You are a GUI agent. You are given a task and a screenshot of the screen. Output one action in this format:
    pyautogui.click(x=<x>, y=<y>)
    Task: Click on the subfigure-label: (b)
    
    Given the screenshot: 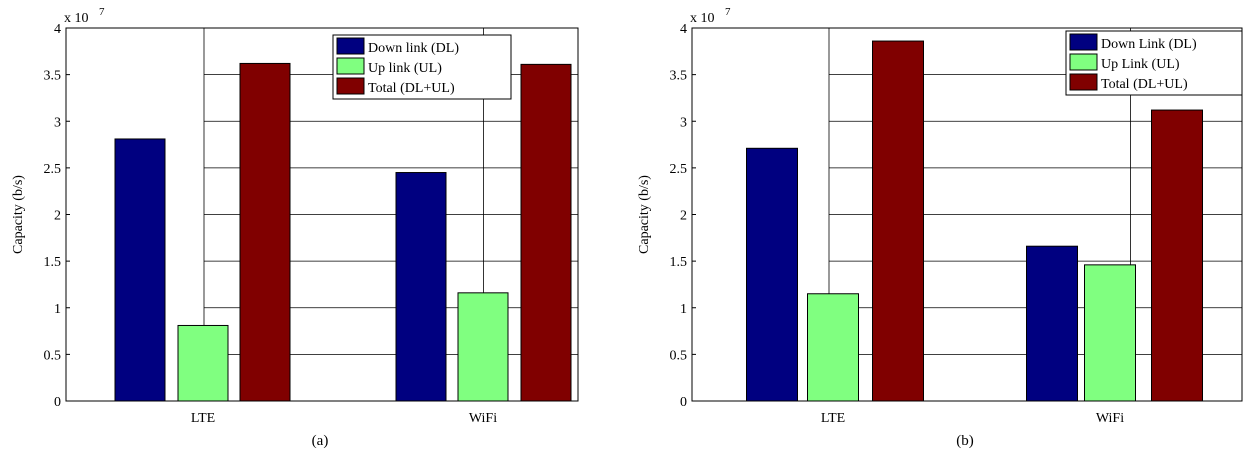 What is the action you would take?
    pyautogui.click(x=965, y=441)
    